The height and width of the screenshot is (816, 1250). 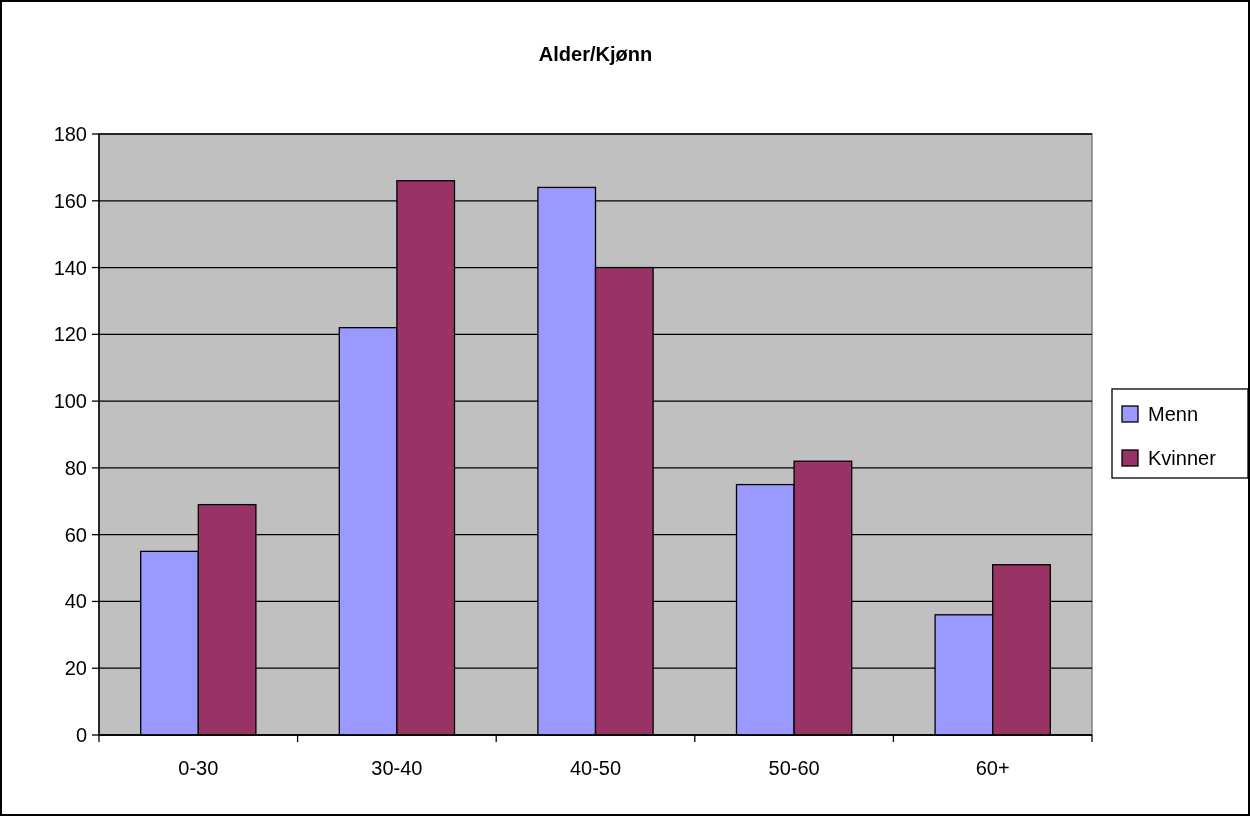 I want to click on x-tick-label: 50-60, so click(x=794, y=768).